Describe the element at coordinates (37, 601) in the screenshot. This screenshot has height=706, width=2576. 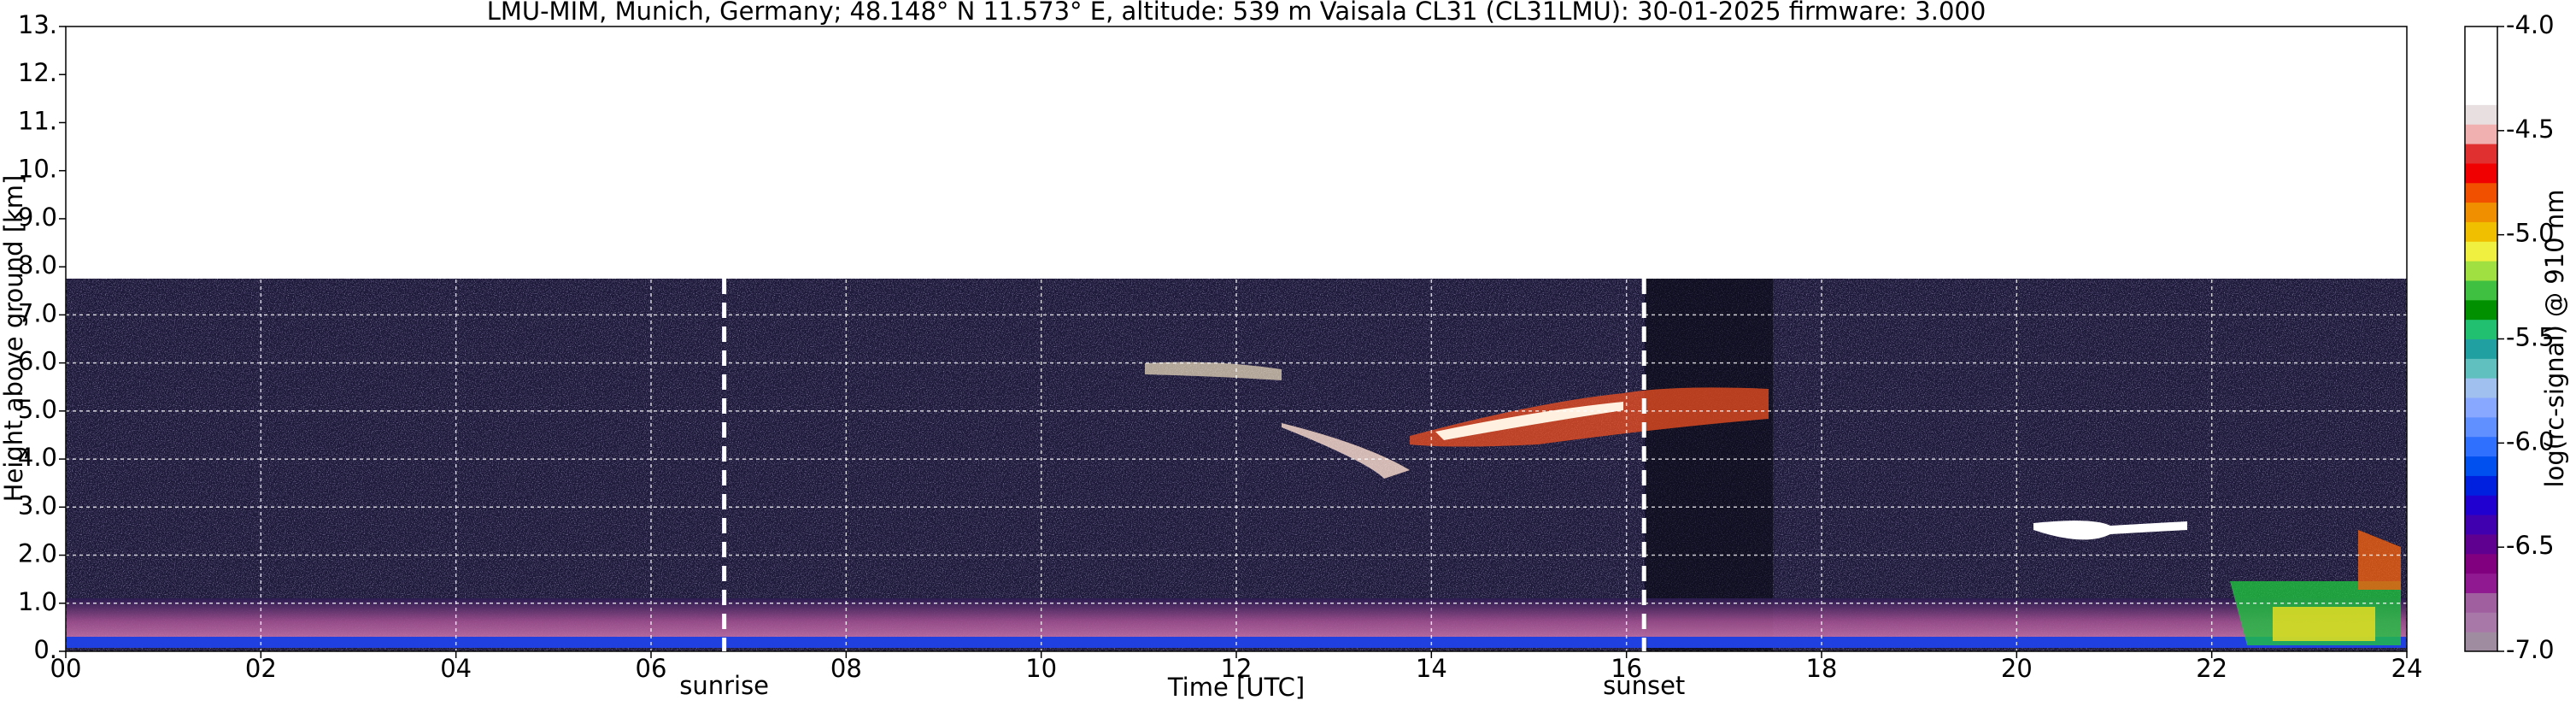
I see `y-tick-label: 1.0` at that location.